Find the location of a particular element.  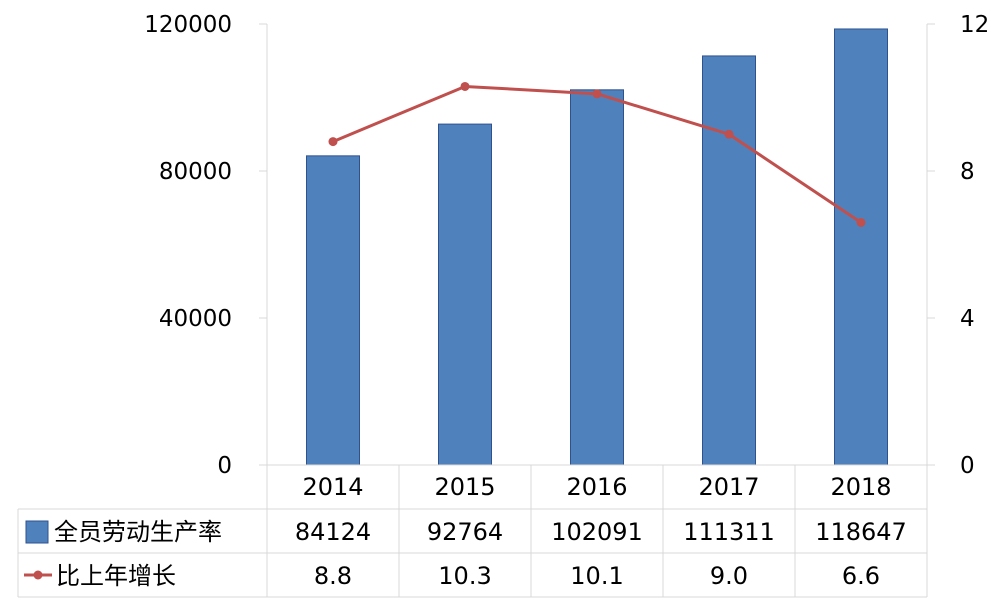

category-label: 2014 is located at coordinates (332, 487).